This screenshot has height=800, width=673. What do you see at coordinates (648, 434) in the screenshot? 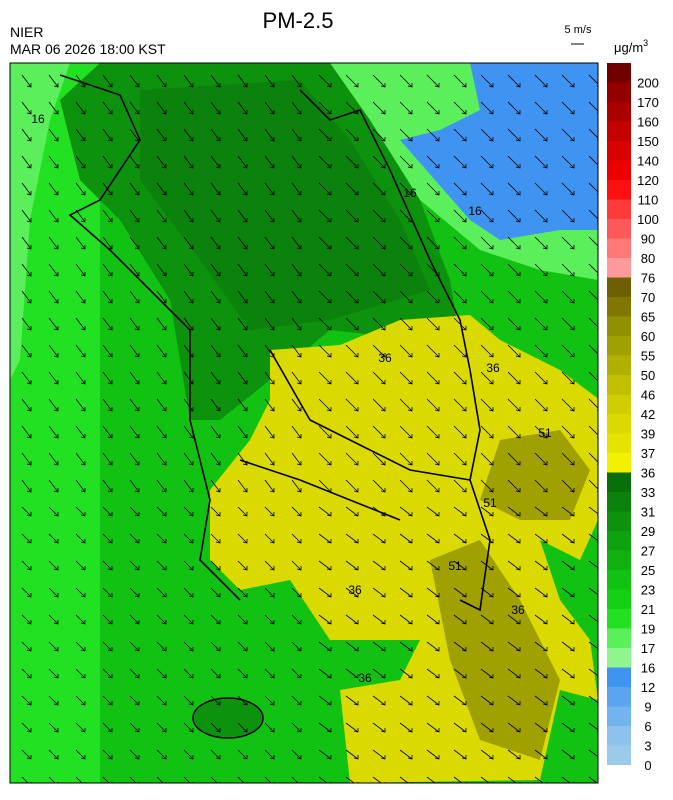
I see `colorbar-label: 39` at bounding box center [648, 434].